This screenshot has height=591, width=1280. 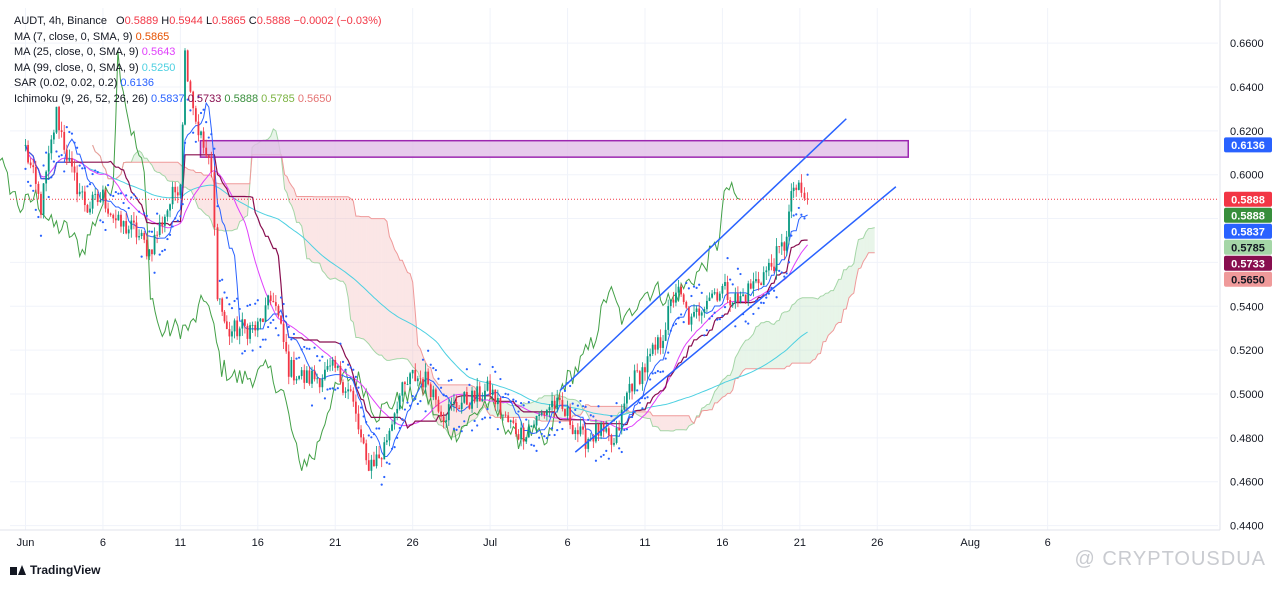 What do you see at coordinates (1247, 88) in the screenshot?
I see `y-tick-label: 0.6400` at bounding box center [1247, 88].